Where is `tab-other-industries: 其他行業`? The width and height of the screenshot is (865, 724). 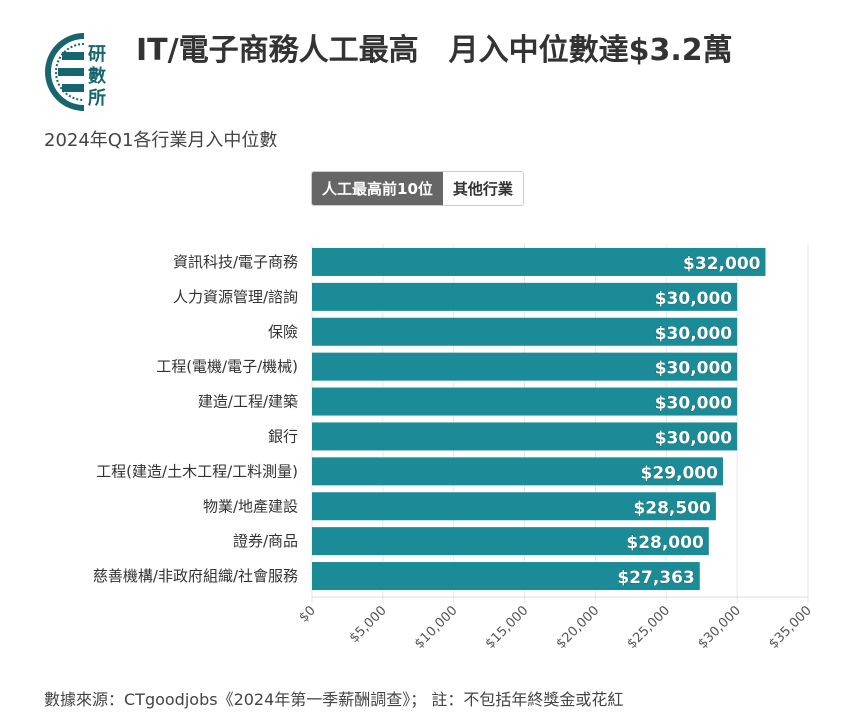
tab-other-industries: 其他行業 is located at coordinates (482, 188).